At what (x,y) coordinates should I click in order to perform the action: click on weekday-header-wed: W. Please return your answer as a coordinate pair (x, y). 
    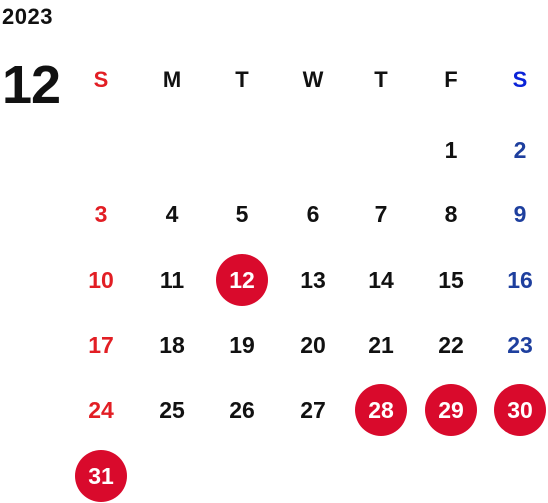
    Looking at the image, I should click on (313, 79).